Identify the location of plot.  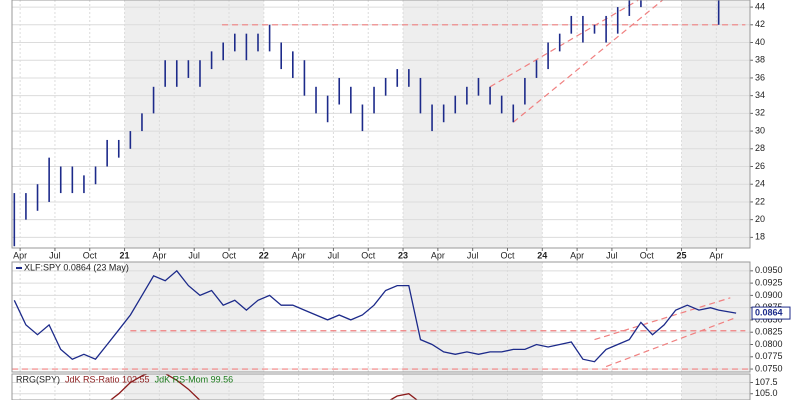
(381, 387).